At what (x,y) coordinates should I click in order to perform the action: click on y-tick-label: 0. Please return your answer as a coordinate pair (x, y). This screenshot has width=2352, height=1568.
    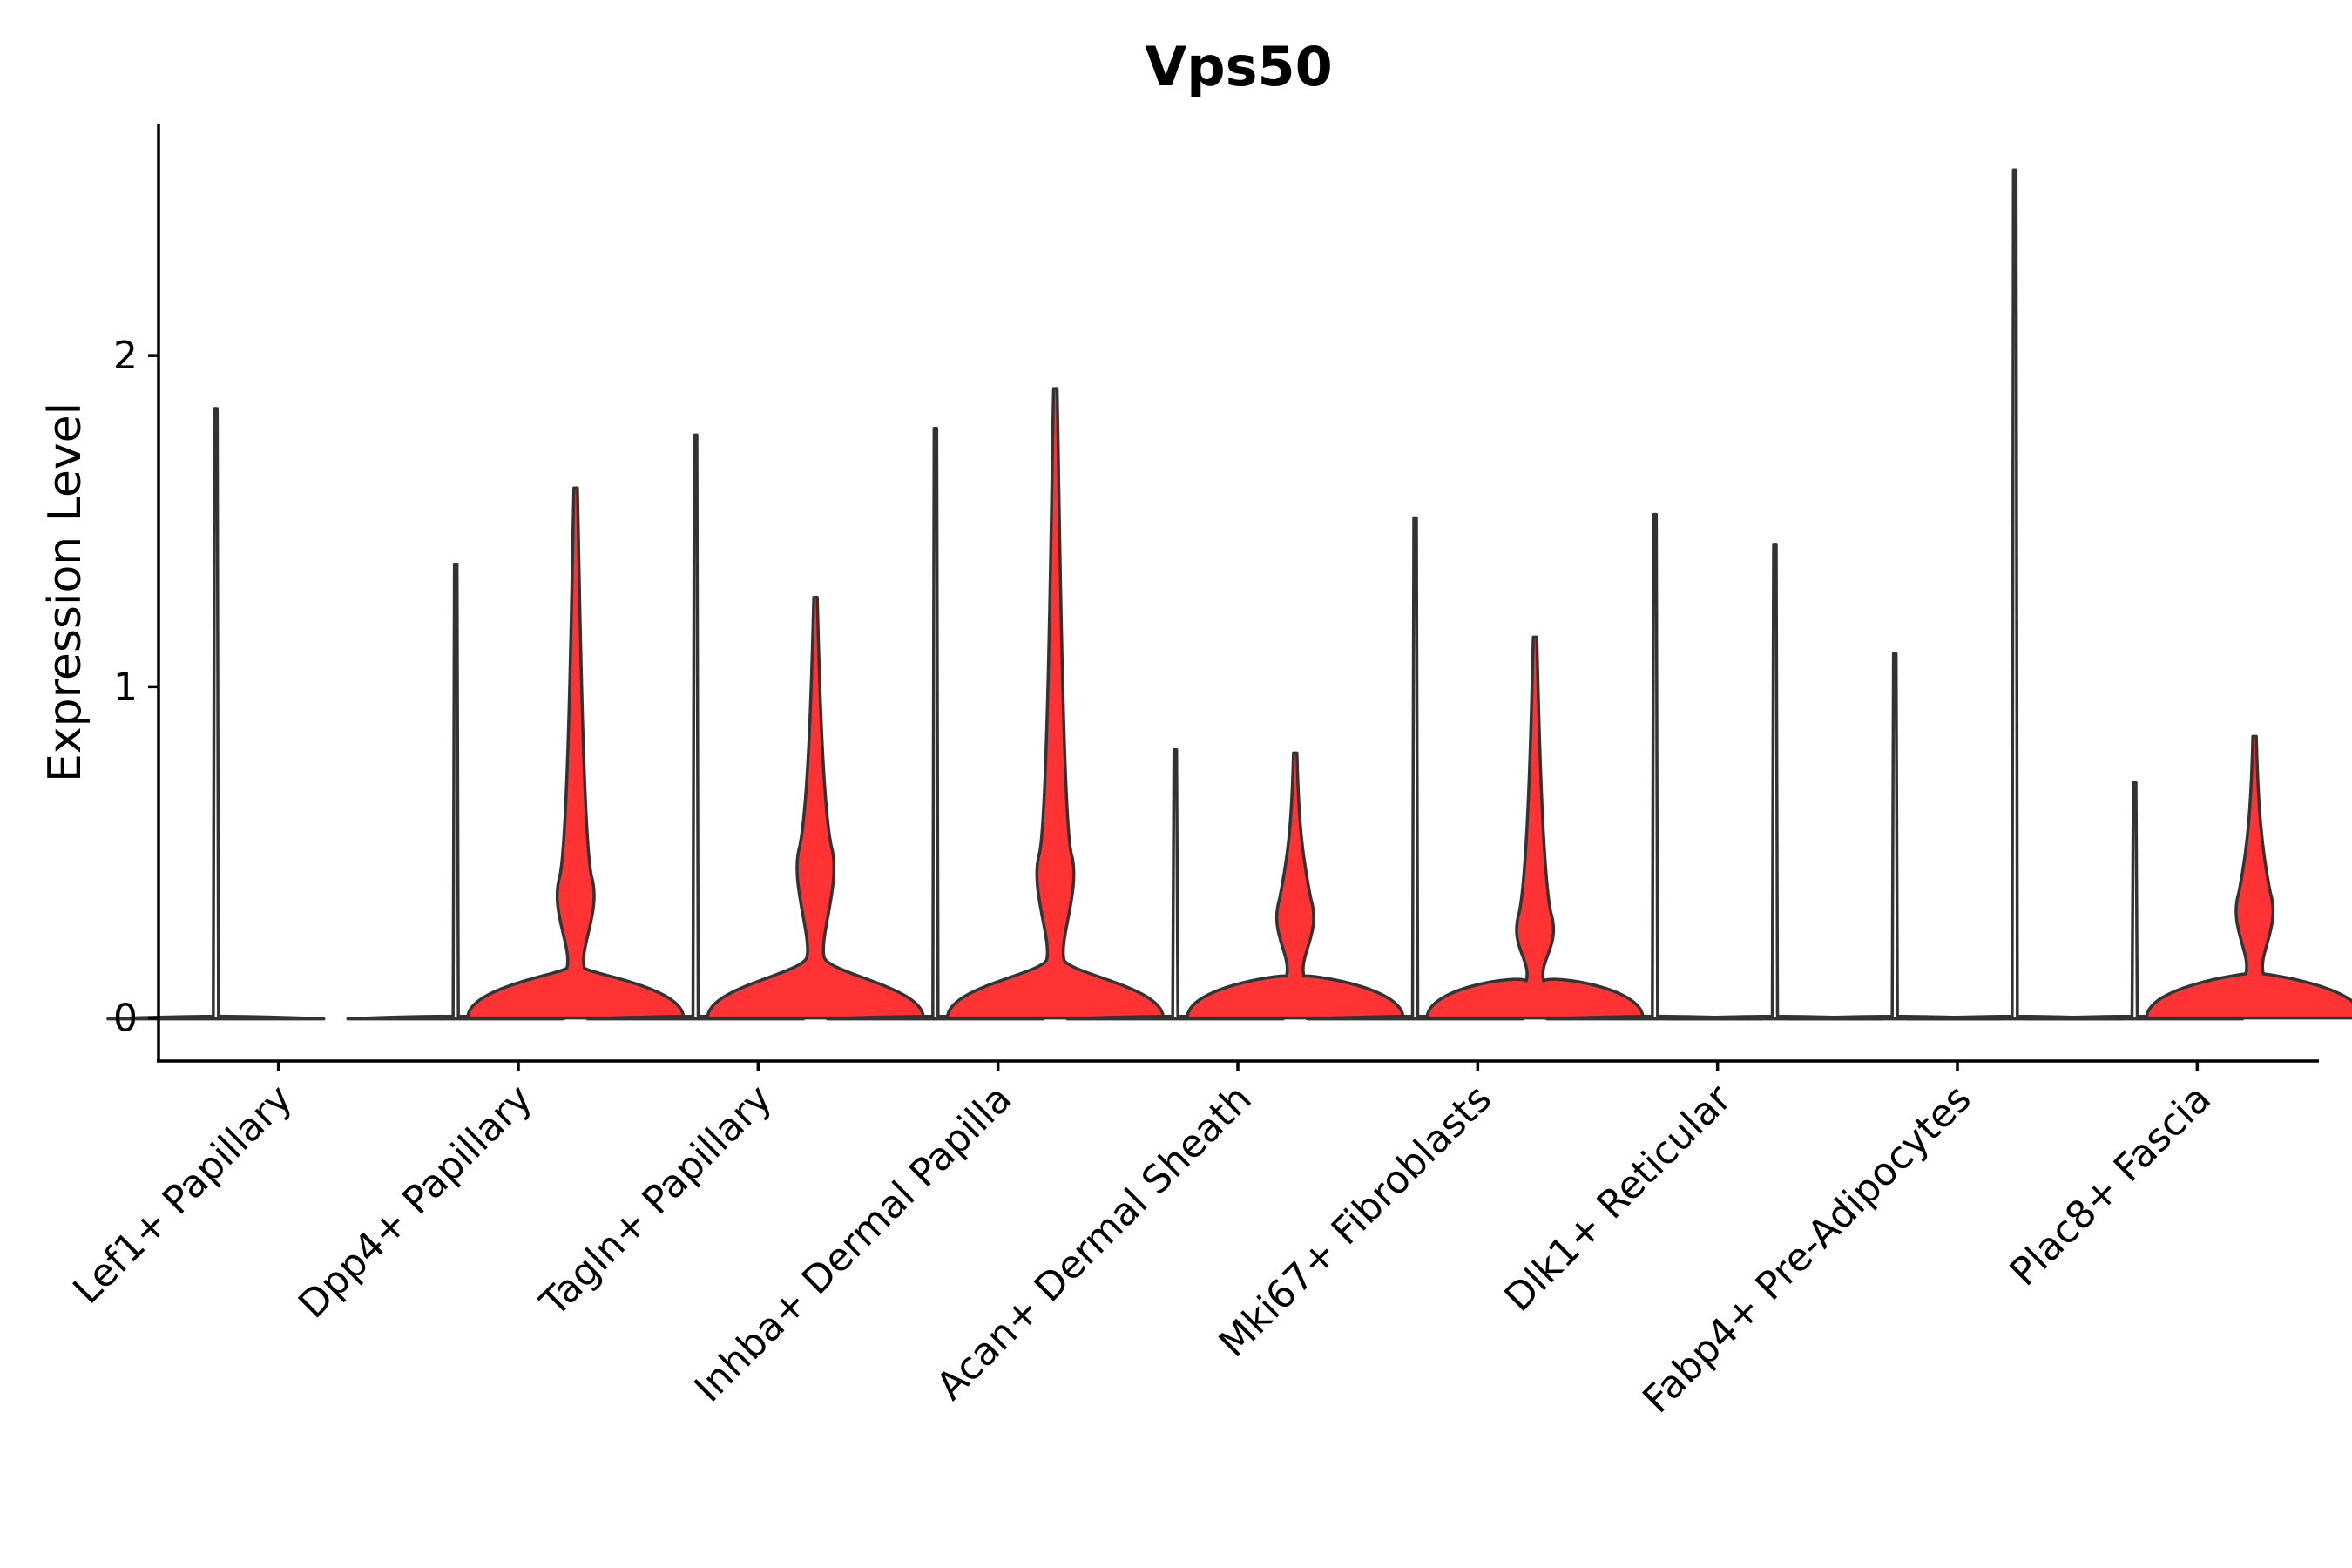
    Looking at the image, I should click on (125, 1019).